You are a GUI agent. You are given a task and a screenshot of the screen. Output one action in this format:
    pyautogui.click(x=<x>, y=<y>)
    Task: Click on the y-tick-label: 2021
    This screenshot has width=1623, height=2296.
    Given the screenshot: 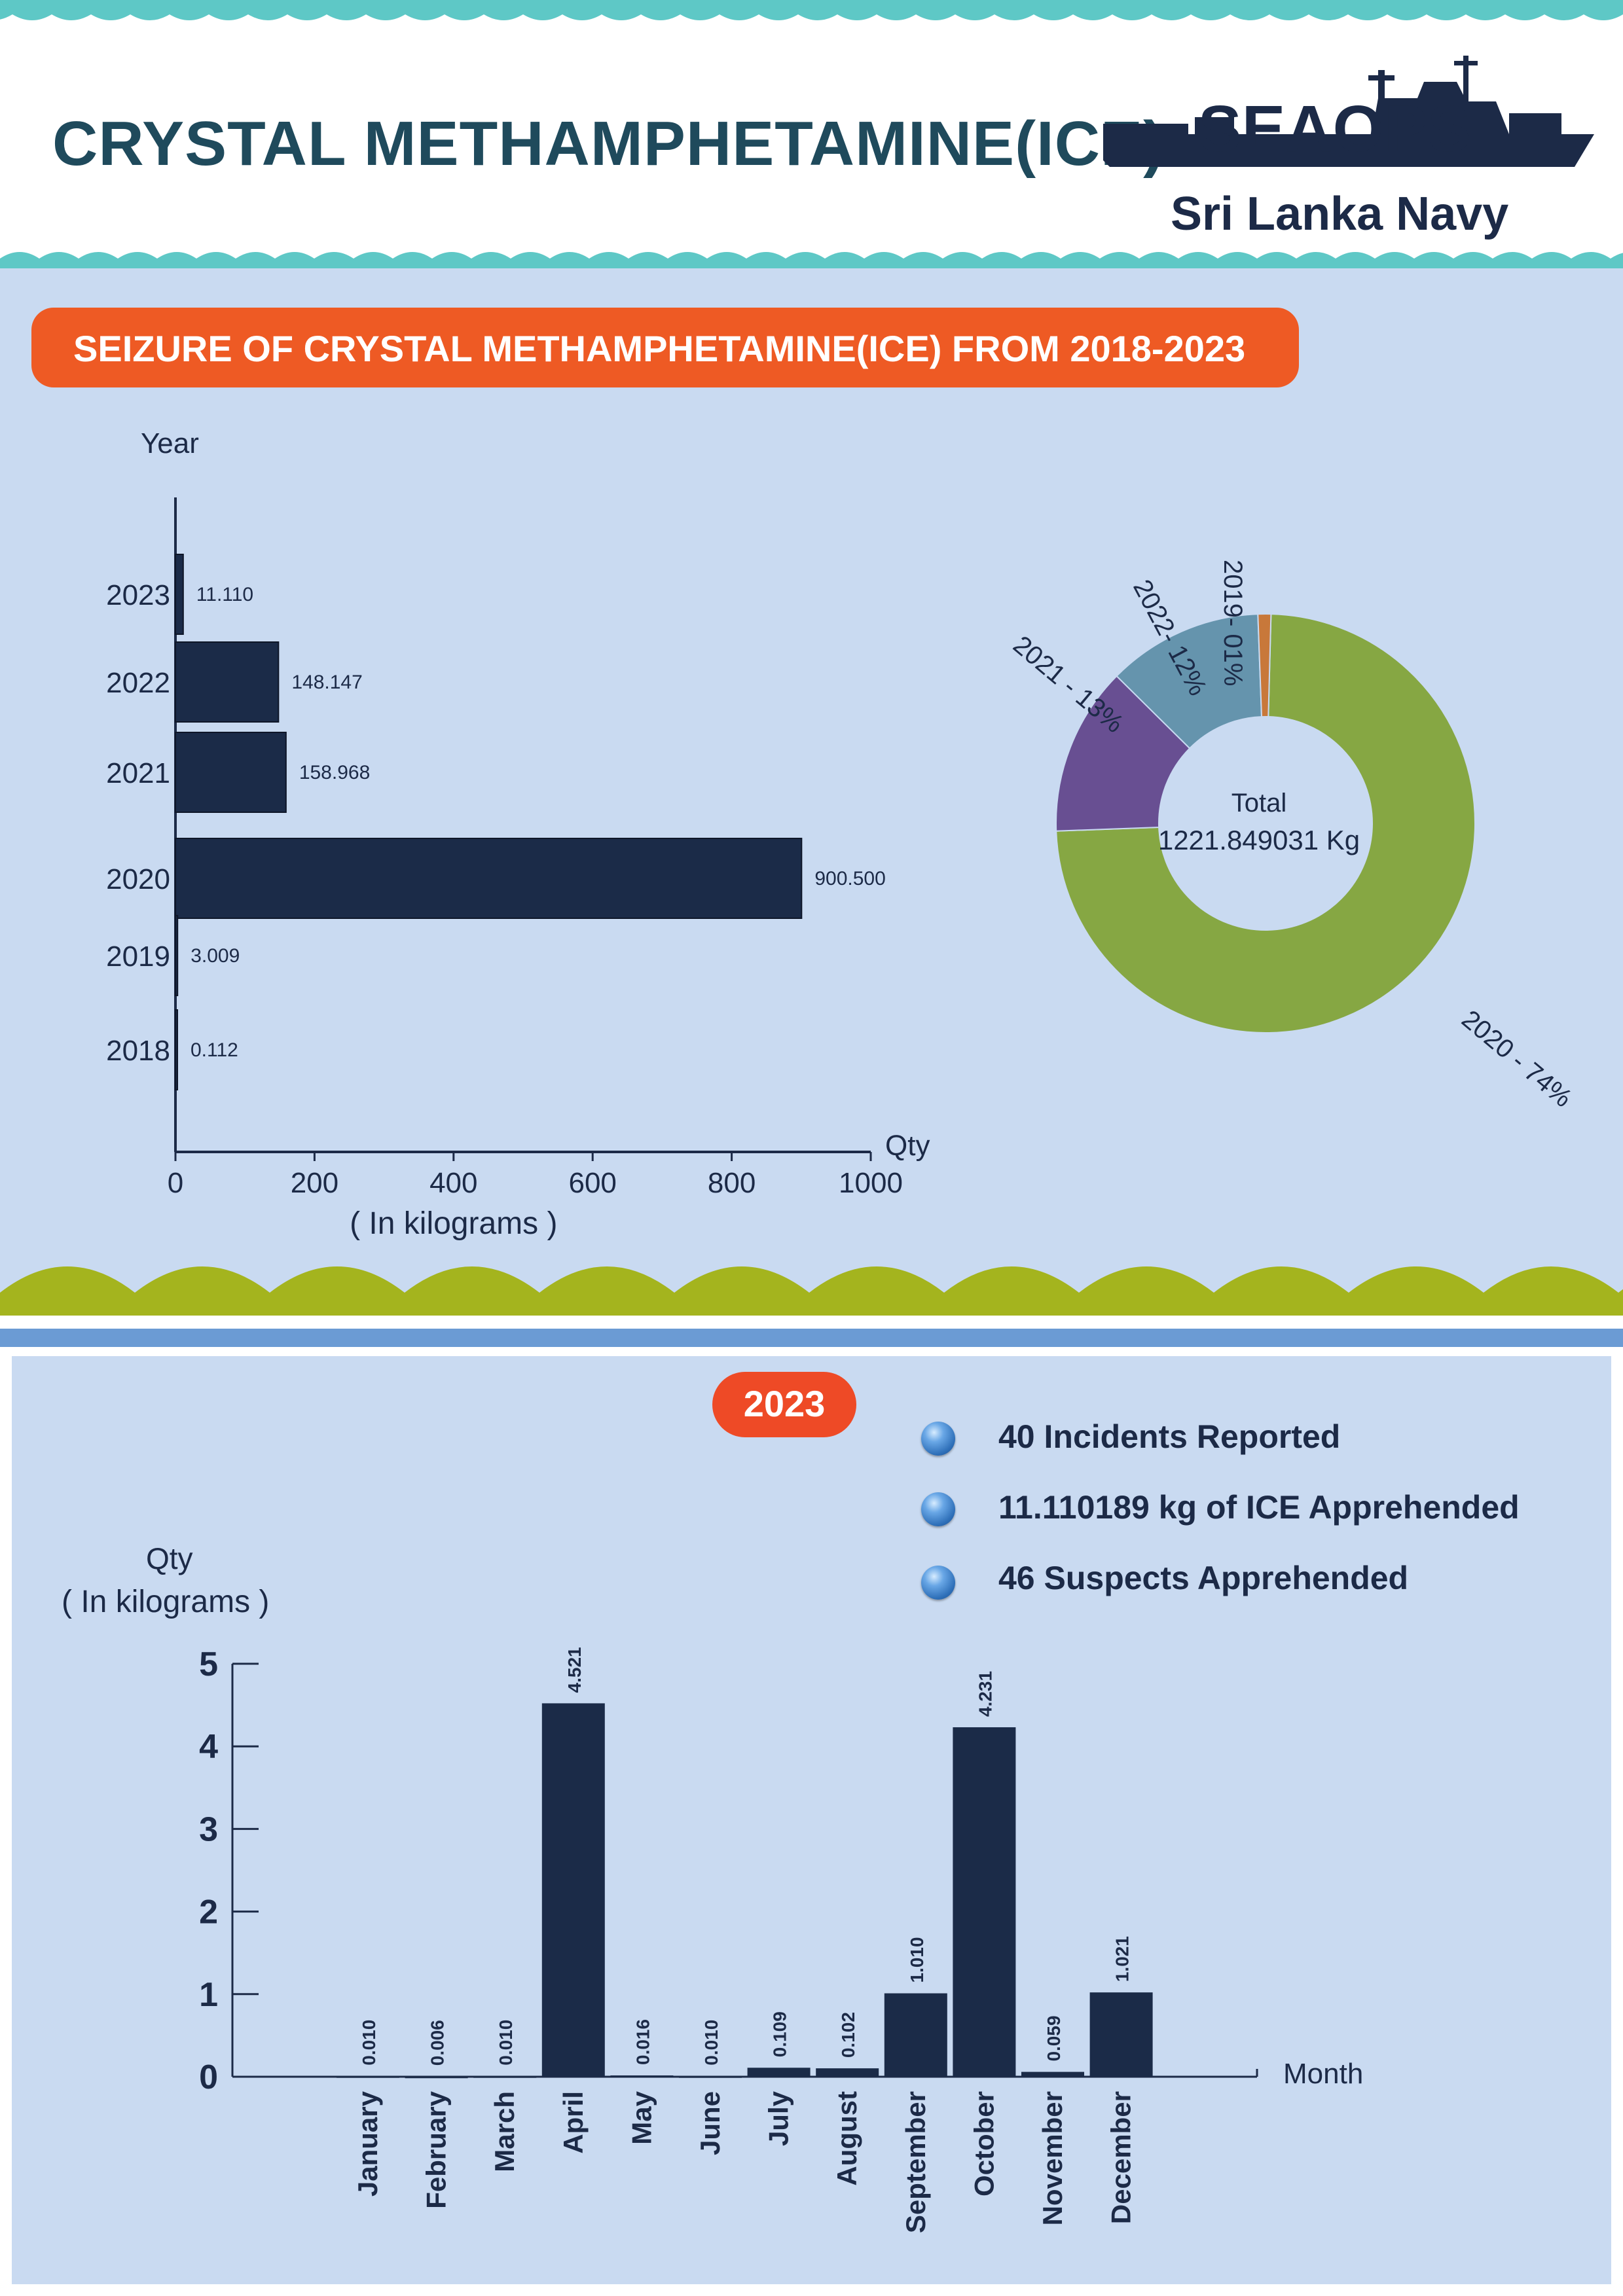 What is the action you would take?
    pyautogui.click(x=138, y=773)
    